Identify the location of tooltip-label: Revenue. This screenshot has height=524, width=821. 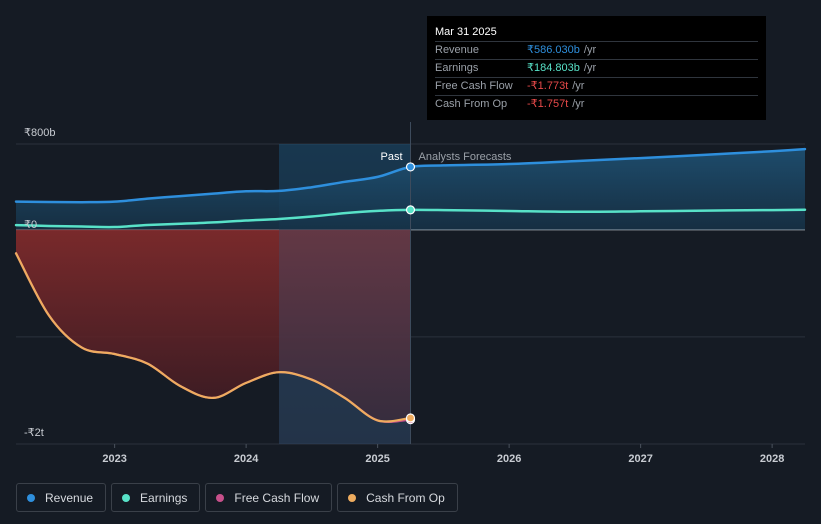
(457, 50).